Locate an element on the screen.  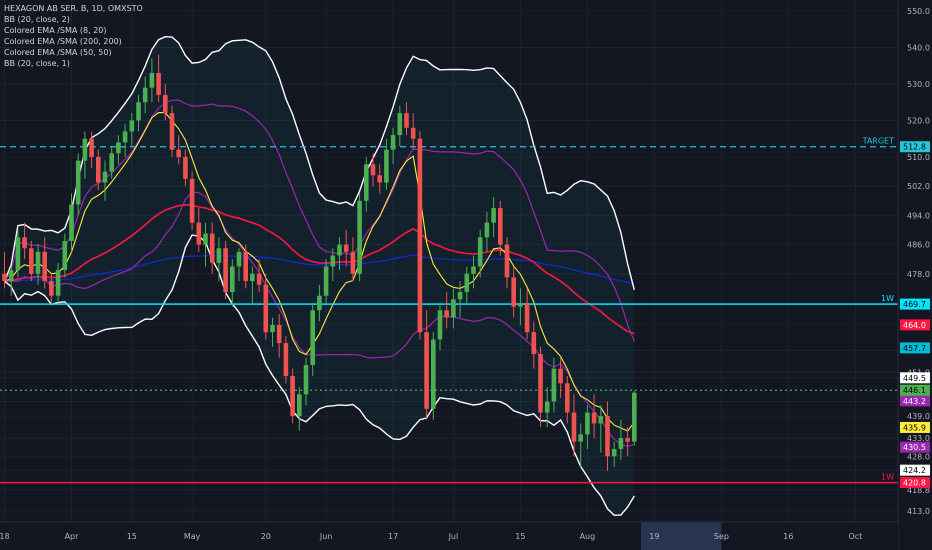
legend-ema-8-20: Colored EMA /SMA (8, 20) is located at coordinates (55, 30).